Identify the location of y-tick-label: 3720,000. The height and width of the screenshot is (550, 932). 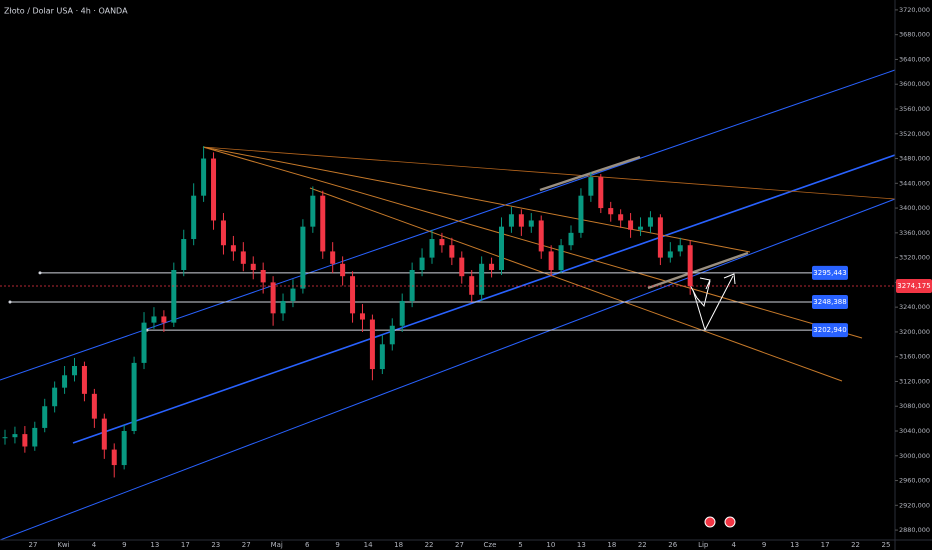
(914, 10).